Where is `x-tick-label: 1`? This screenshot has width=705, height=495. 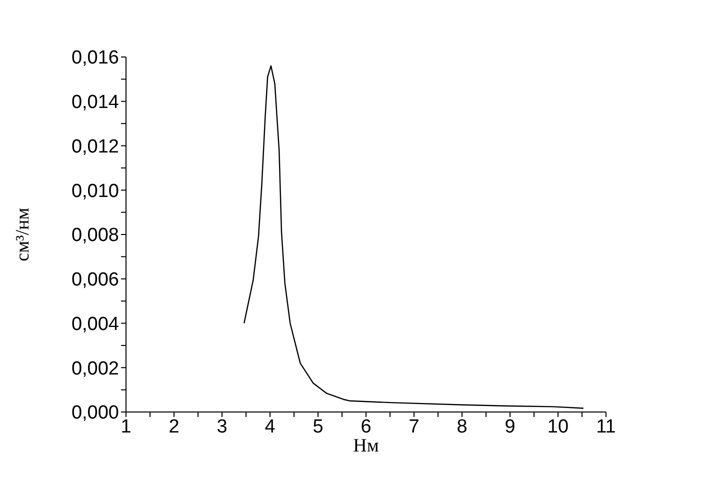 x-tick-label: 1 is located at coordinates (126, 427).